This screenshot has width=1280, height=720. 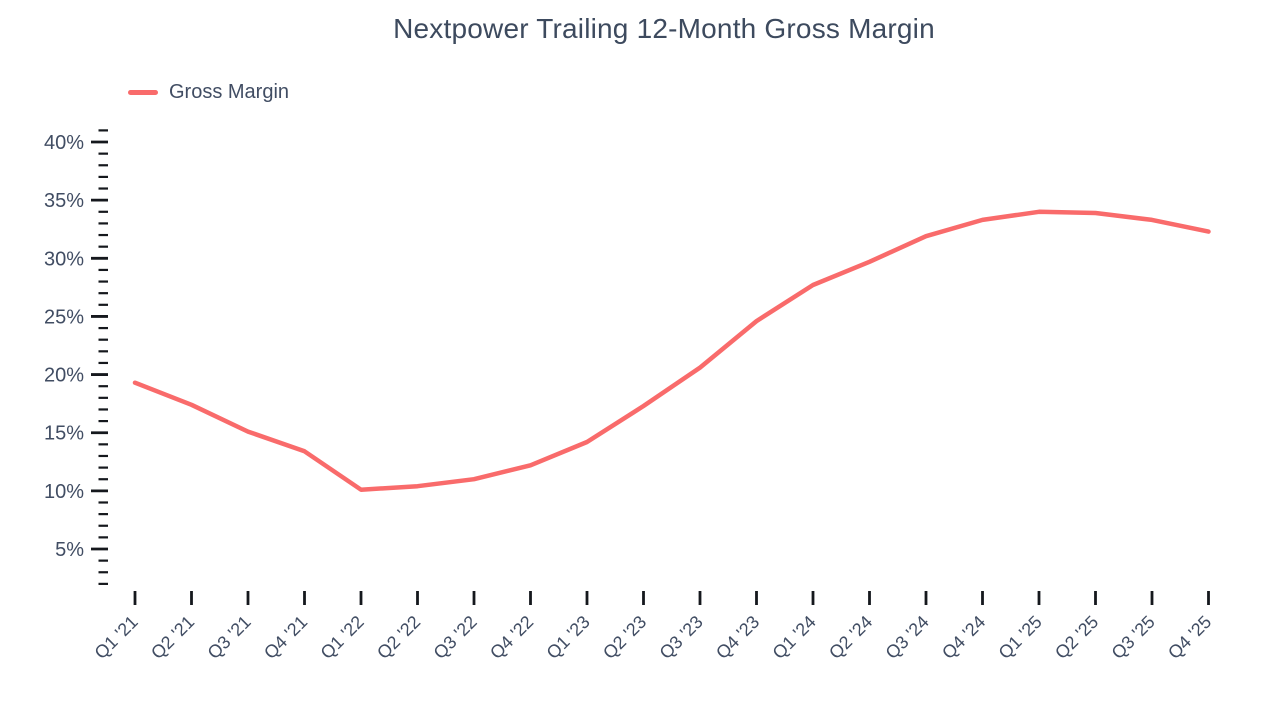 I want to click on x-axis-tick-label: Q2 '21, so click(x=172, y=637).